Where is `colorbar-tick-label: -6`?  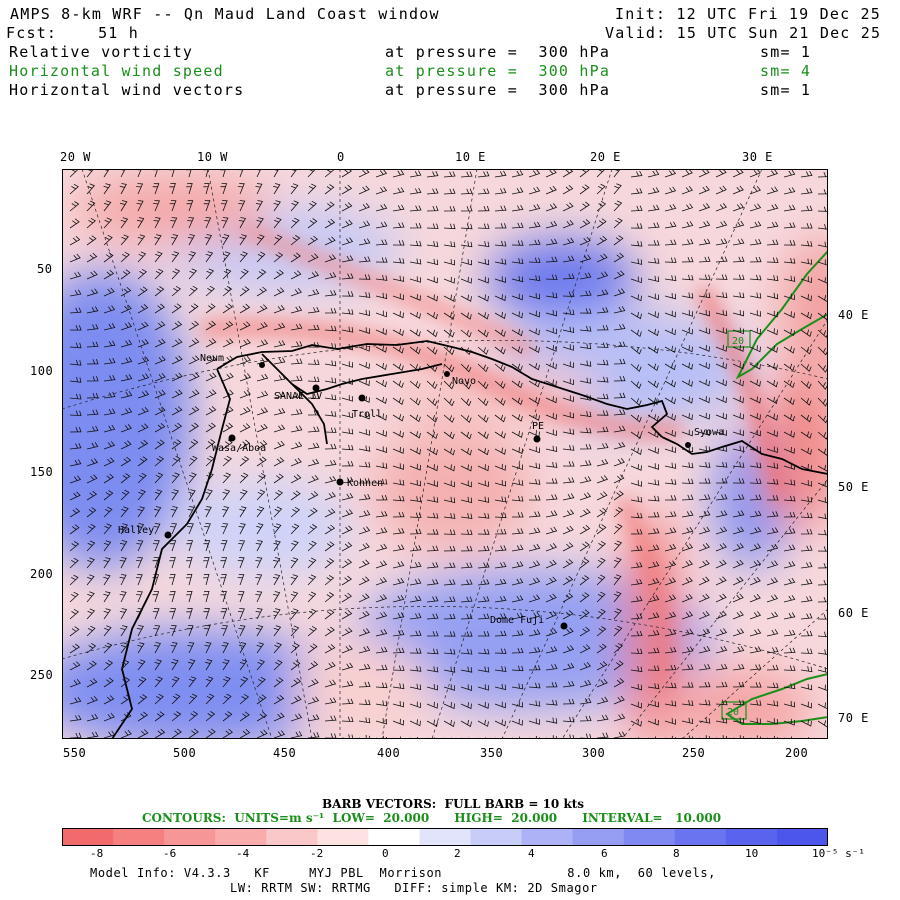 colorbar-tick-label: -6 is located at coordinates (170, 853).